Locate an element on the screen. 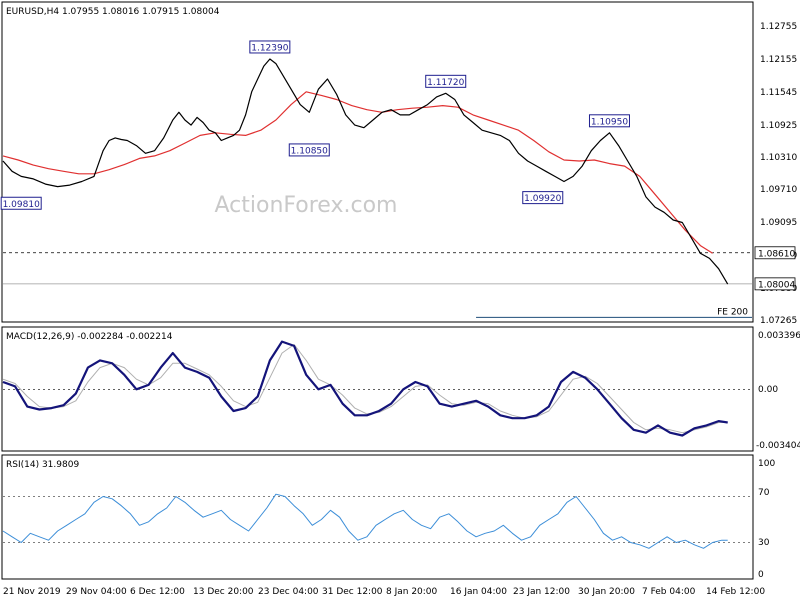 This screenshot has height=604, width=800. current-price-tag-box is located at coordinates (775, 284).